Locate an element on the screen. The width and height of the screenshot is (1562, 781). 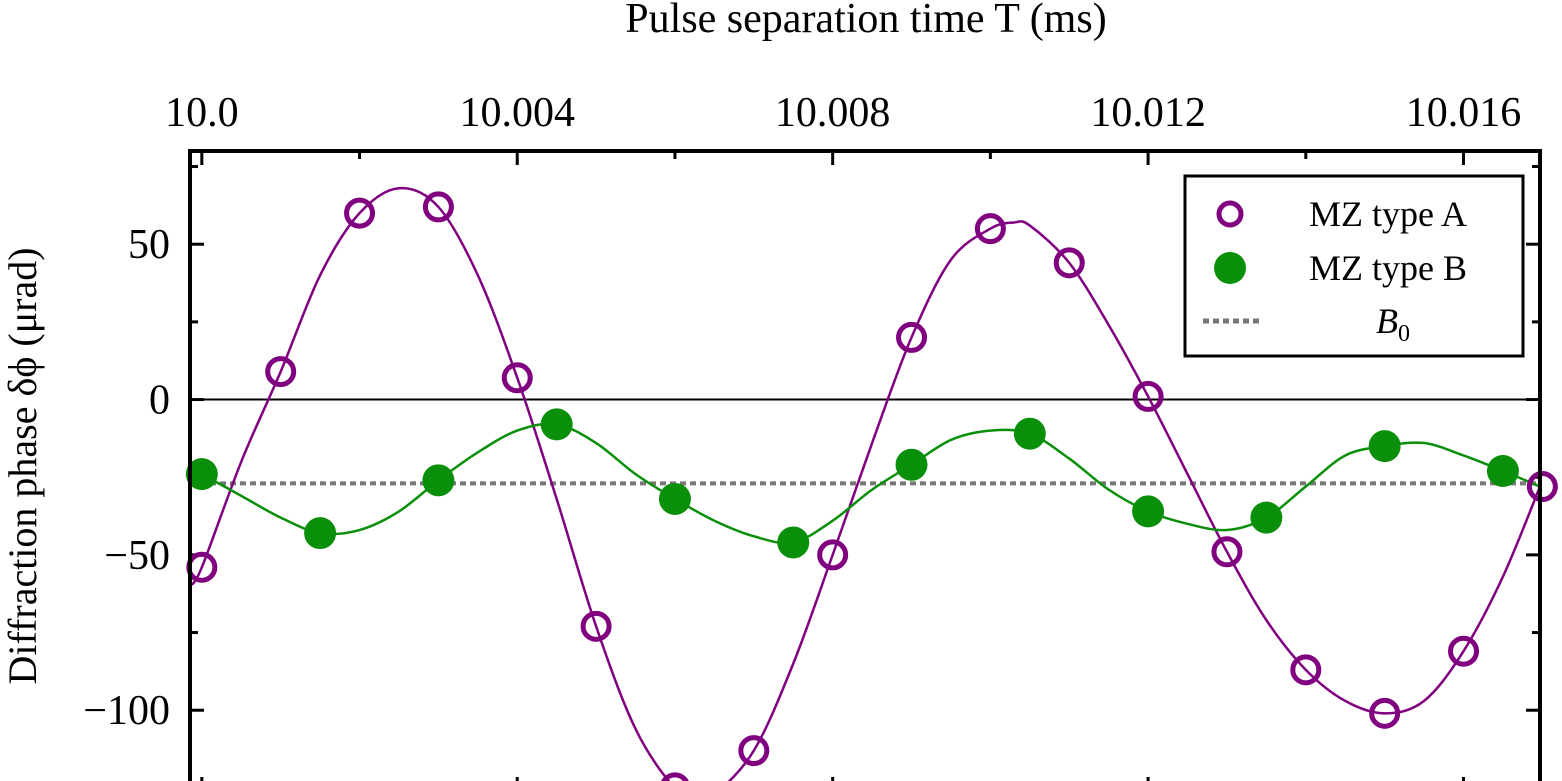
x-tick-label: 10.004 is located at coordinates (517, 113).